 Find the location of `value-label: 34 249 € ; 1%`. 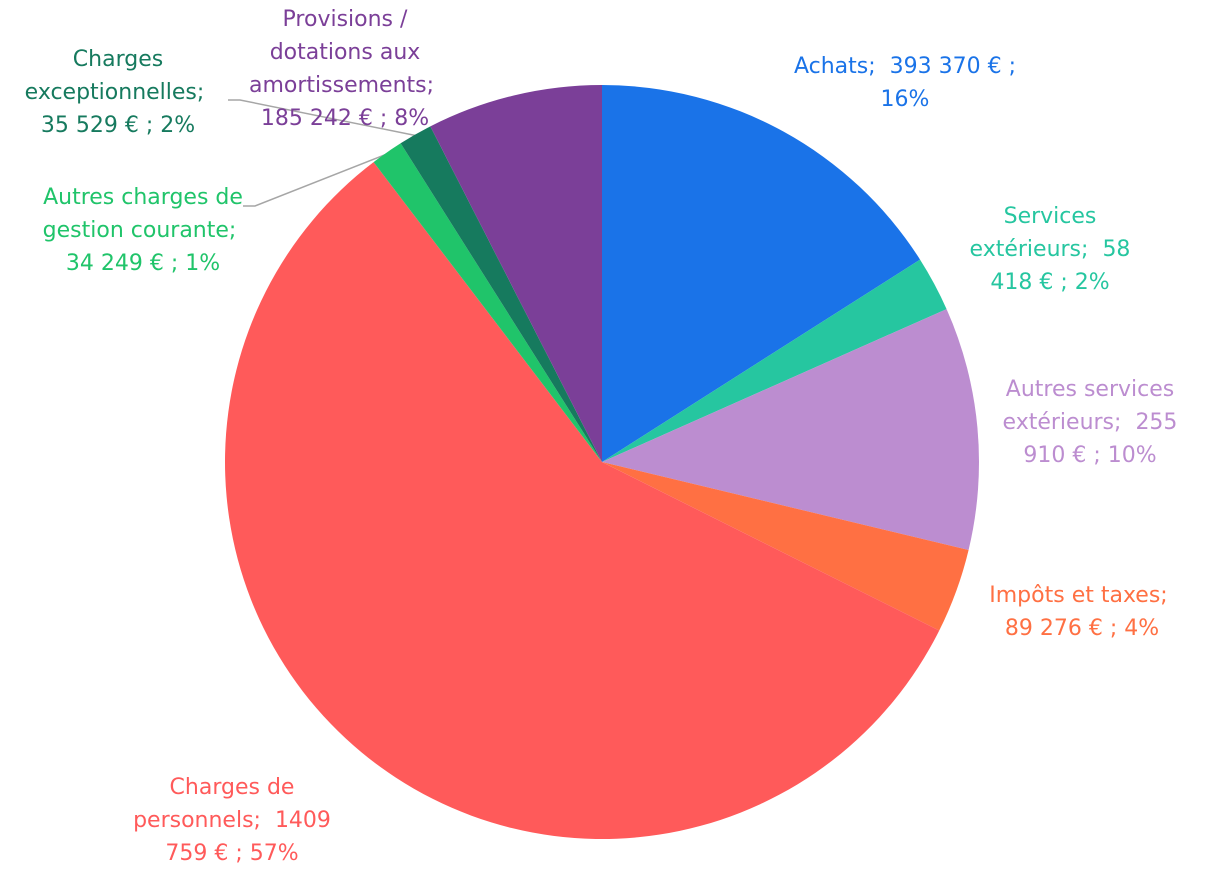

value-label: 34 249 € ; 1% is located at coordinates (143, 263).